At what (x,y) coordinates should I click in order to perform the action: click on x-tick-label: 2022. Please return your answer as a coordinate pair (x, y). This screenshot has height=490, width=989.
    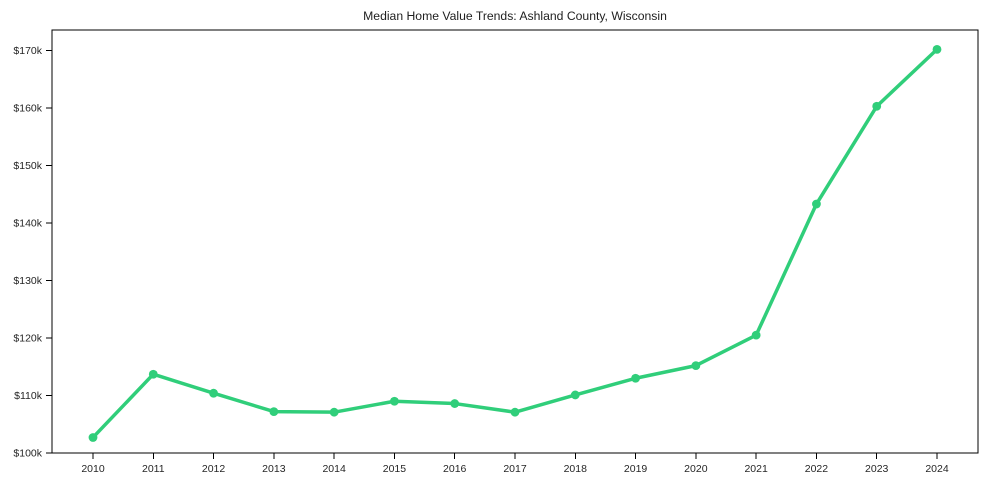
    Looking at the image, I should click on (817, 469).